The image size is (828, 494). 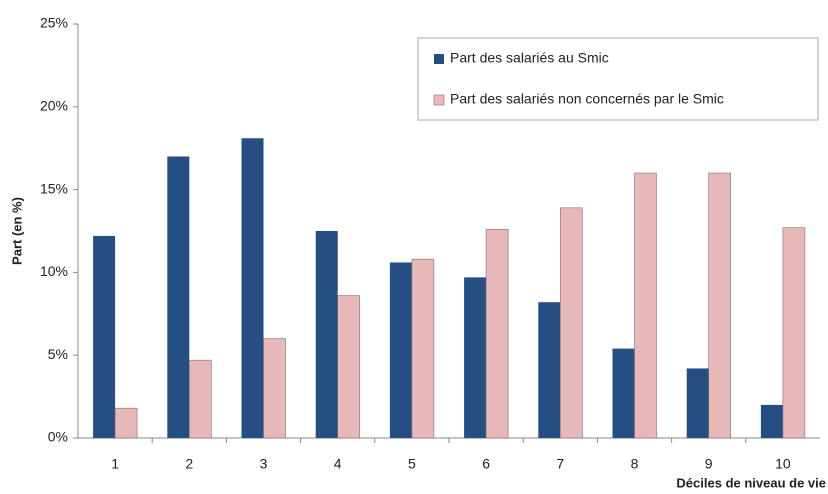 I want to click on x-tick-label: 8, so click(x=635, y=464).